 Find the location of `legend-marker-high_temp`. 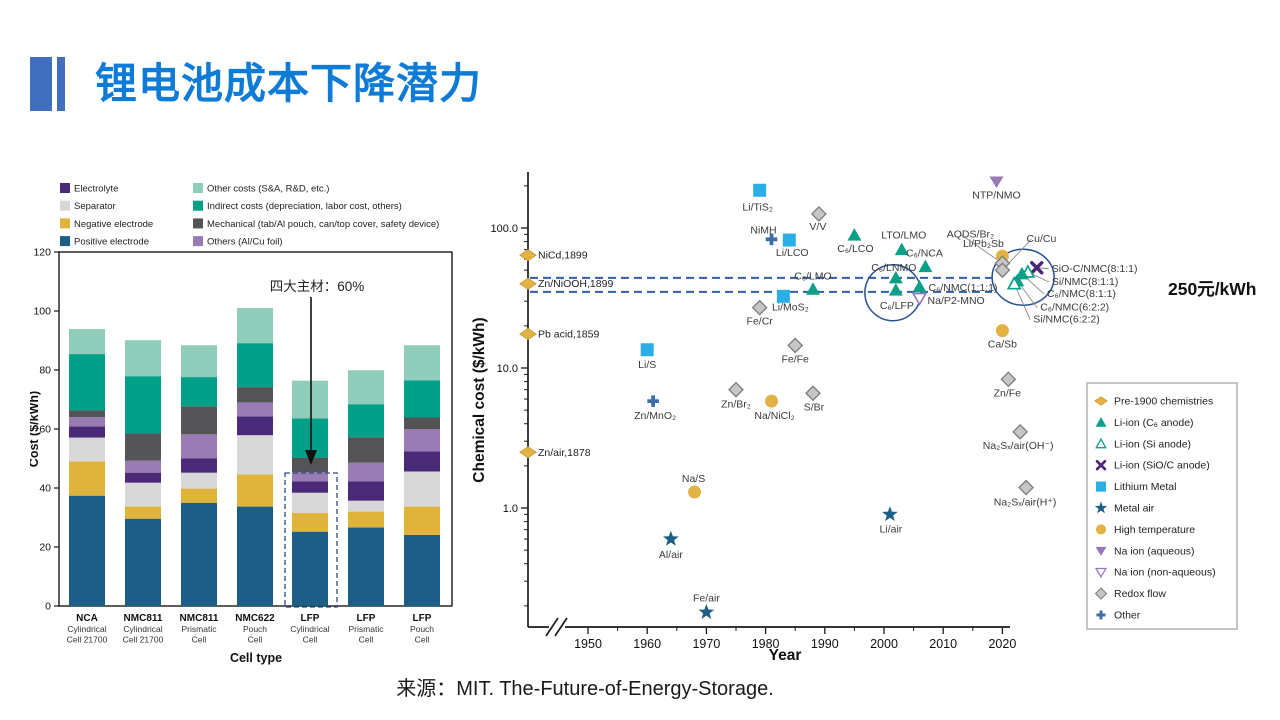

legend-marker-high_temp is located at coordinates (1101, 529).